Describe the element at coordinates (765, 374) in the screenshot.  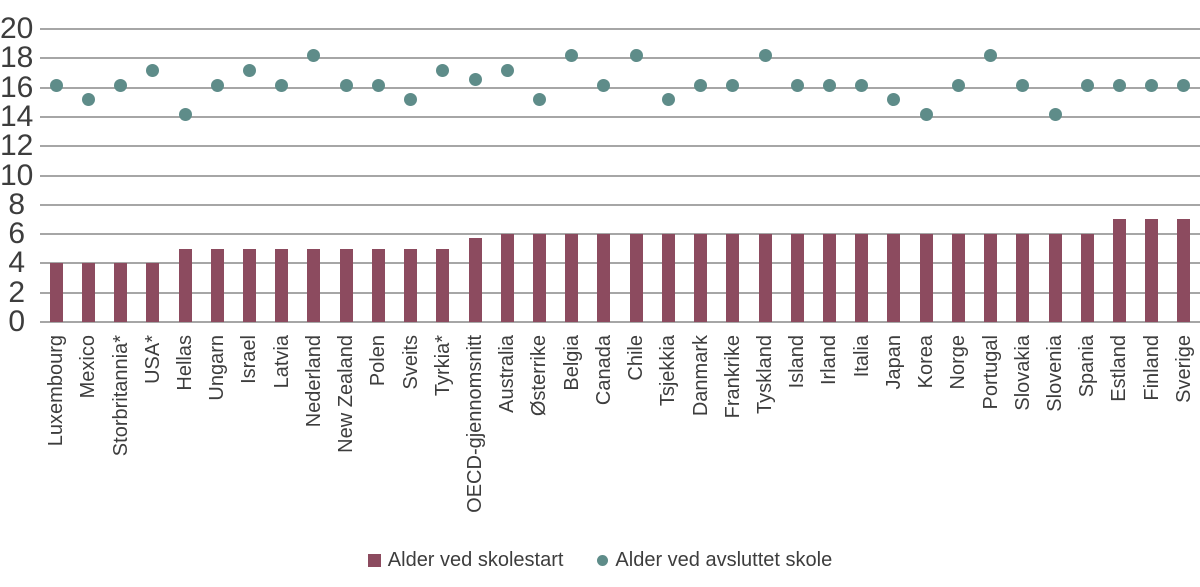
I see `x-axis-category-label: Tyskland` at that location.